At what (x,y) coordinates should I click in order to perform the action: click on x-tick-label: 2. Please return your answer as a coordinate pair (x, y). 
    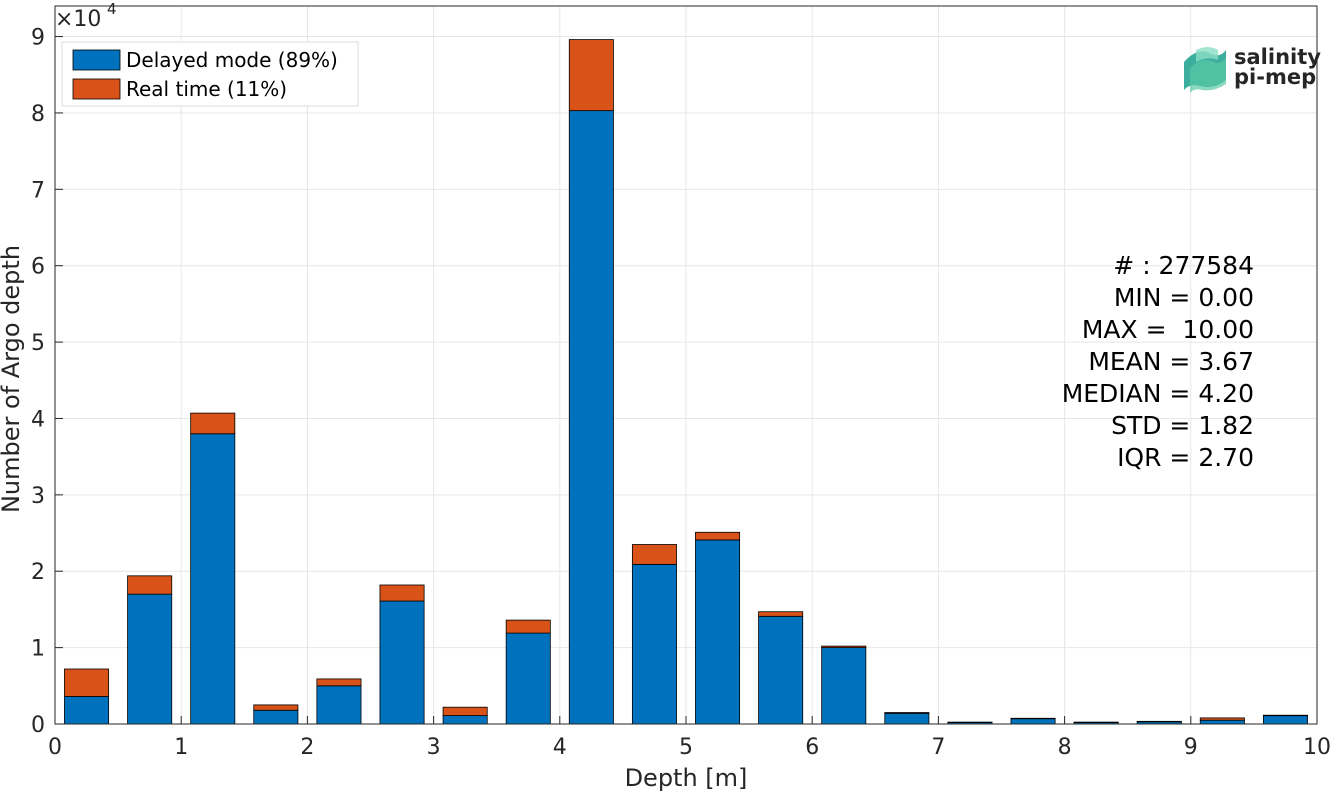
    Looking at the image, I should click on (307, 747).